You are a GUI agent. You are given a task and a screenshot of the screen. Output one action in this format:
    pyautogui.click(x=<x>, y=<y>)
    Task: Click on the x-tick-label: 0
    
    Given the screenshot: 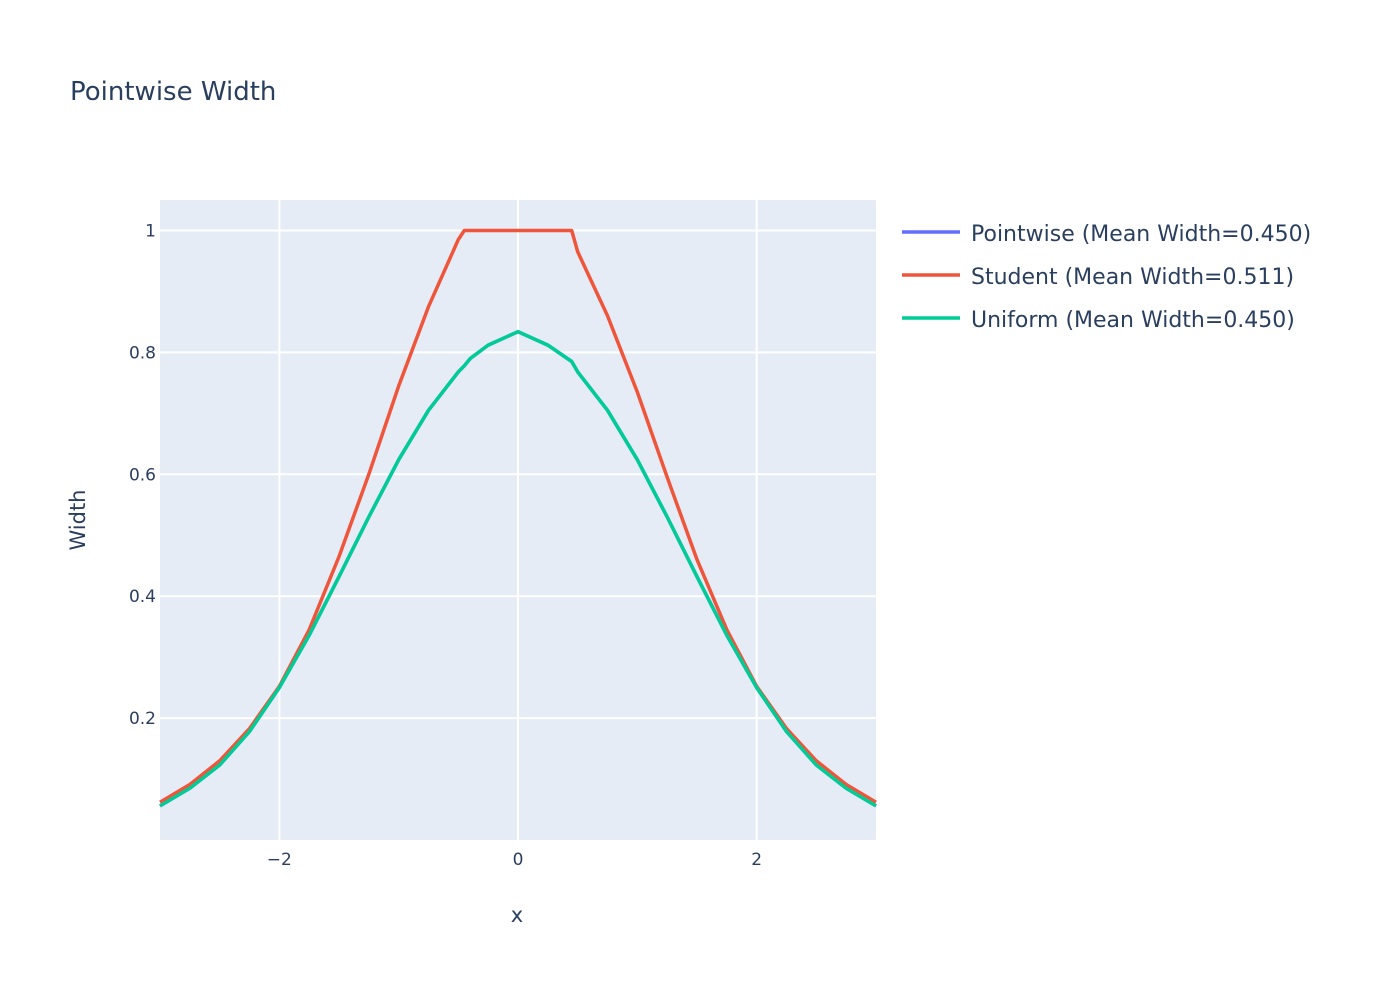 What is the action you would take?
    pyautogui.click(x=518, y=860)
    